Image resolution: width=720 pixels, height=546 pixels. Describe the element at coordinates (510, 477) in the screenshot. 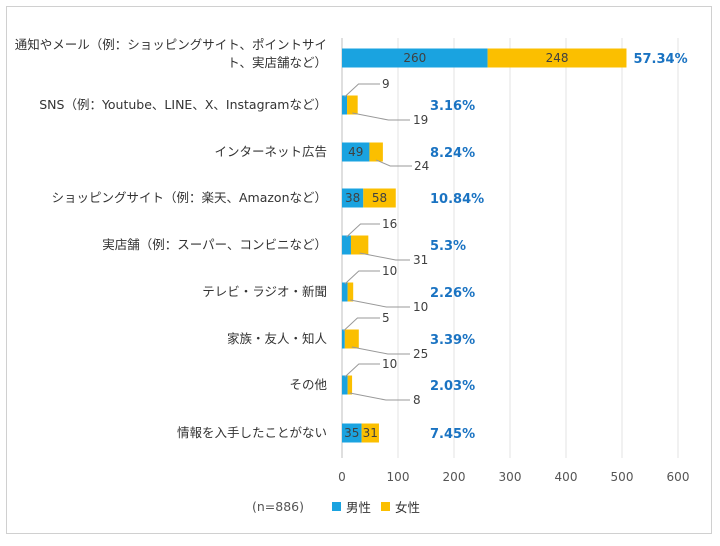

I see `x-tick-label: 300` at that location.